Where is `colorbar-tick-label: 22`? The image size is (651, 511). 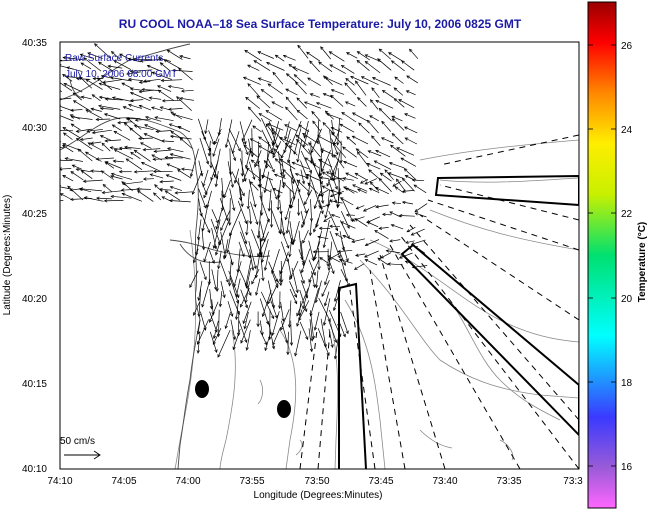
colorbar-tick-label: 22 is located at coordinates (627, 214).